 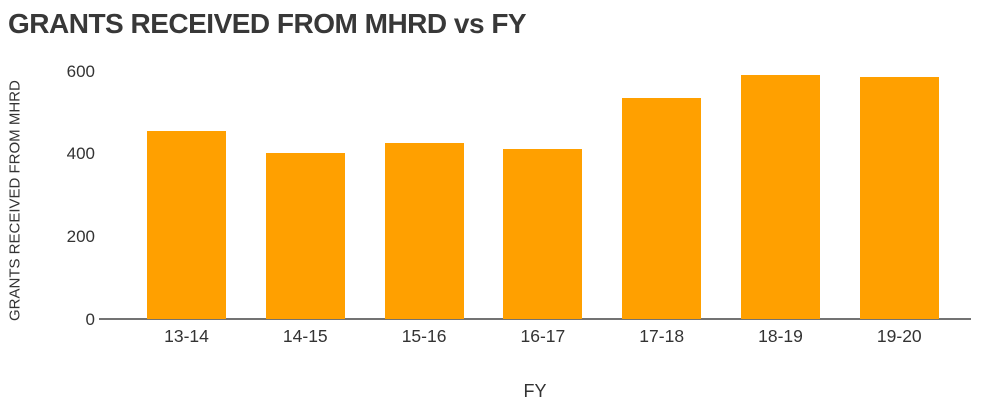 I want to click on x-tick-16-17: 16-17, so click(x=543, y=336).